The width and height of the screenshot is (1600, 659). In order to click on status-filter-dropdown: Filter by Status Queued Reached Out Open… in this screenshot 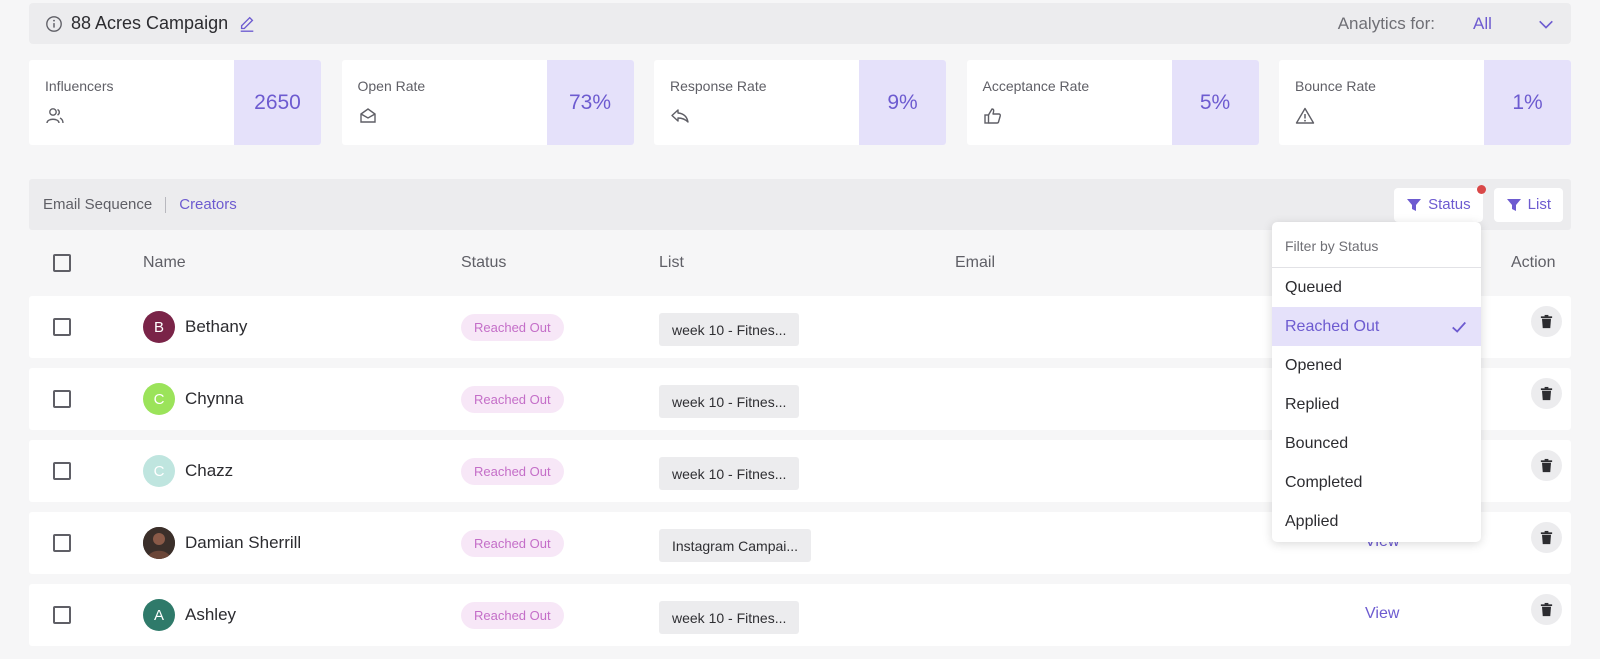, I will do `click(1376, 382)`.